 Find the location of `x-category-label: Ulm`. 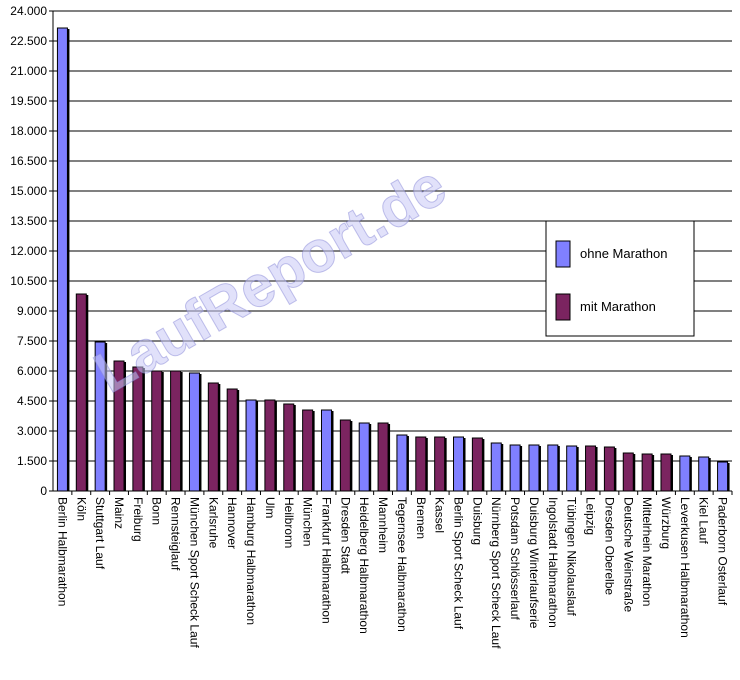

x-category-label: Ulm is located at coordinates (270, 507).